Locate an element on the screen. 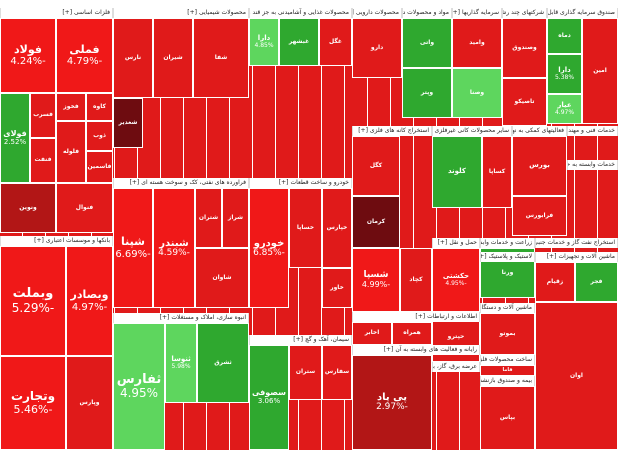 This screenshot has height=450, width=618. sector-header: سیمان، آهک و گچ[+] is located at coordinates (300, 340).